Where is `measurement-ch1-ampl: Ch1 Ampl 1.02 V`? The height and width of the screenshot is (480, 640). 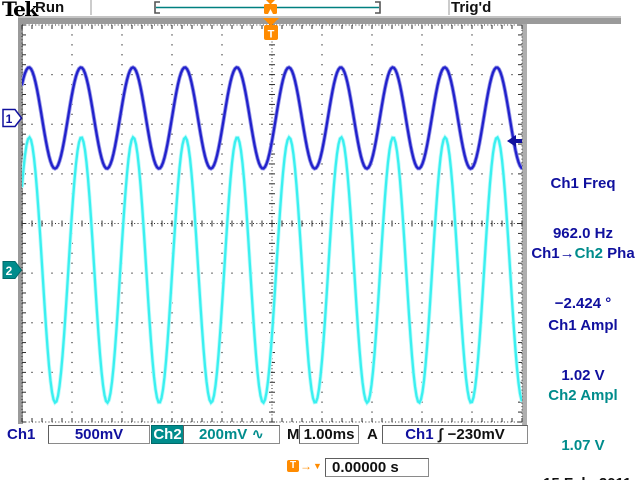 measurement-ch1-ampl: Ch1 Ampl 1.02 V is located at coordinates (583, 351).